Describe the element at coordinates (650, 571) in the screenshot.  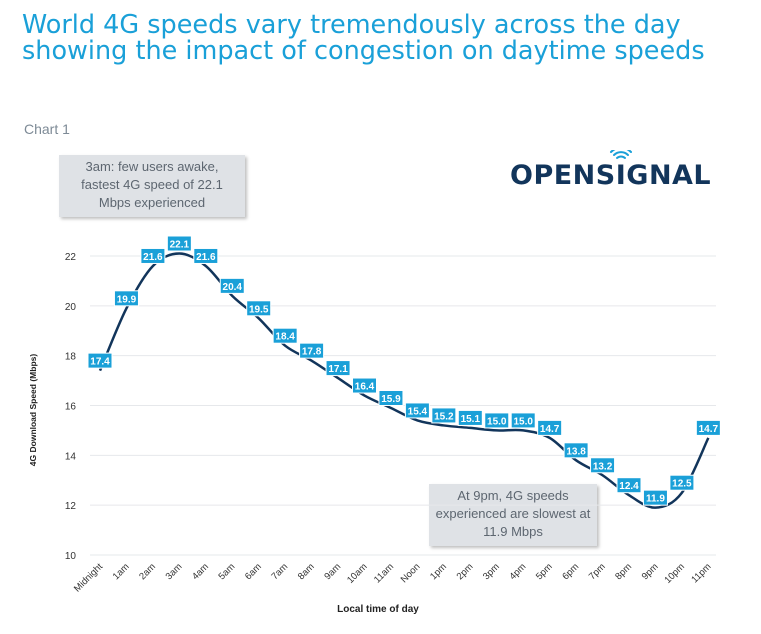
I see `x-tick-label: 9pm` at that location.